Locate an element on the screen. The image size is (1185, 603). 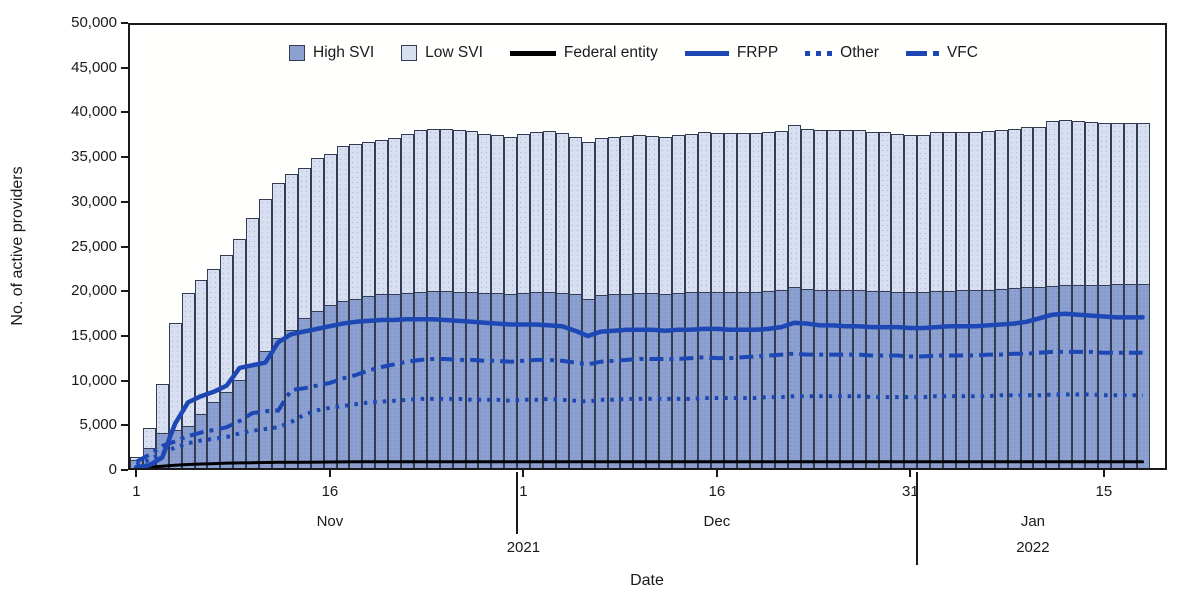
solid-blue-line-swatch is located at coordinates (706, 53).